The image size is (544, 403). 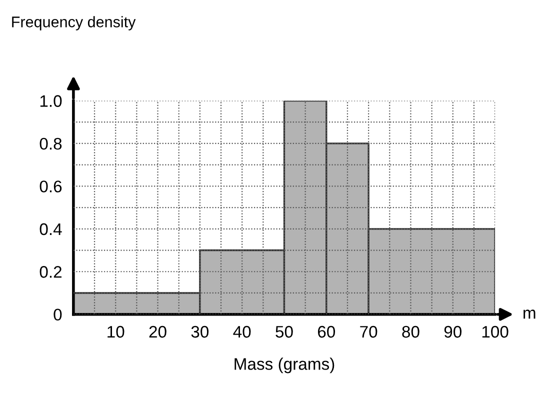 What do you see at coordinates (453, 332) in the screenshot?
I see `x-tick-label: 90` at bounding box center [453, 332].